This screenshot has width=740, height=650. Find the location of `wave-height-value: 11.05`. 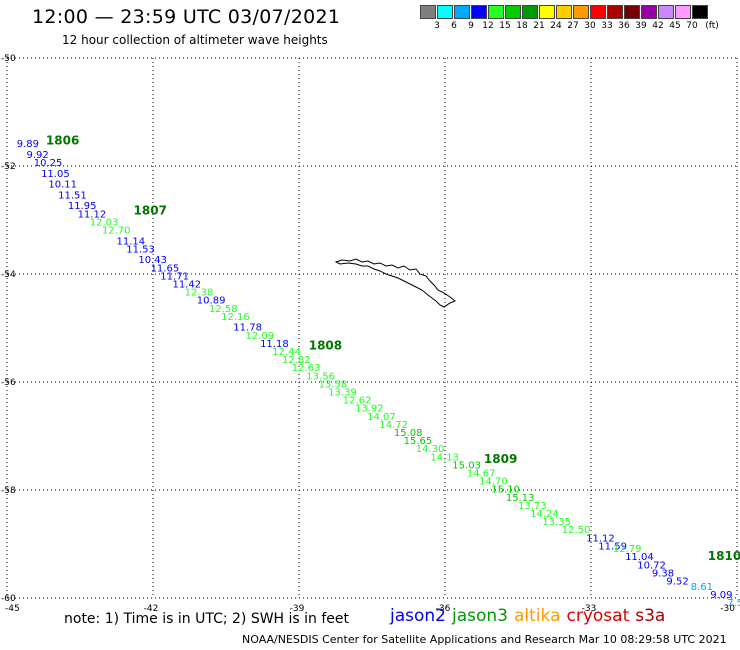

wave-height-value: 11.05 is located at coordinates (55, 174).